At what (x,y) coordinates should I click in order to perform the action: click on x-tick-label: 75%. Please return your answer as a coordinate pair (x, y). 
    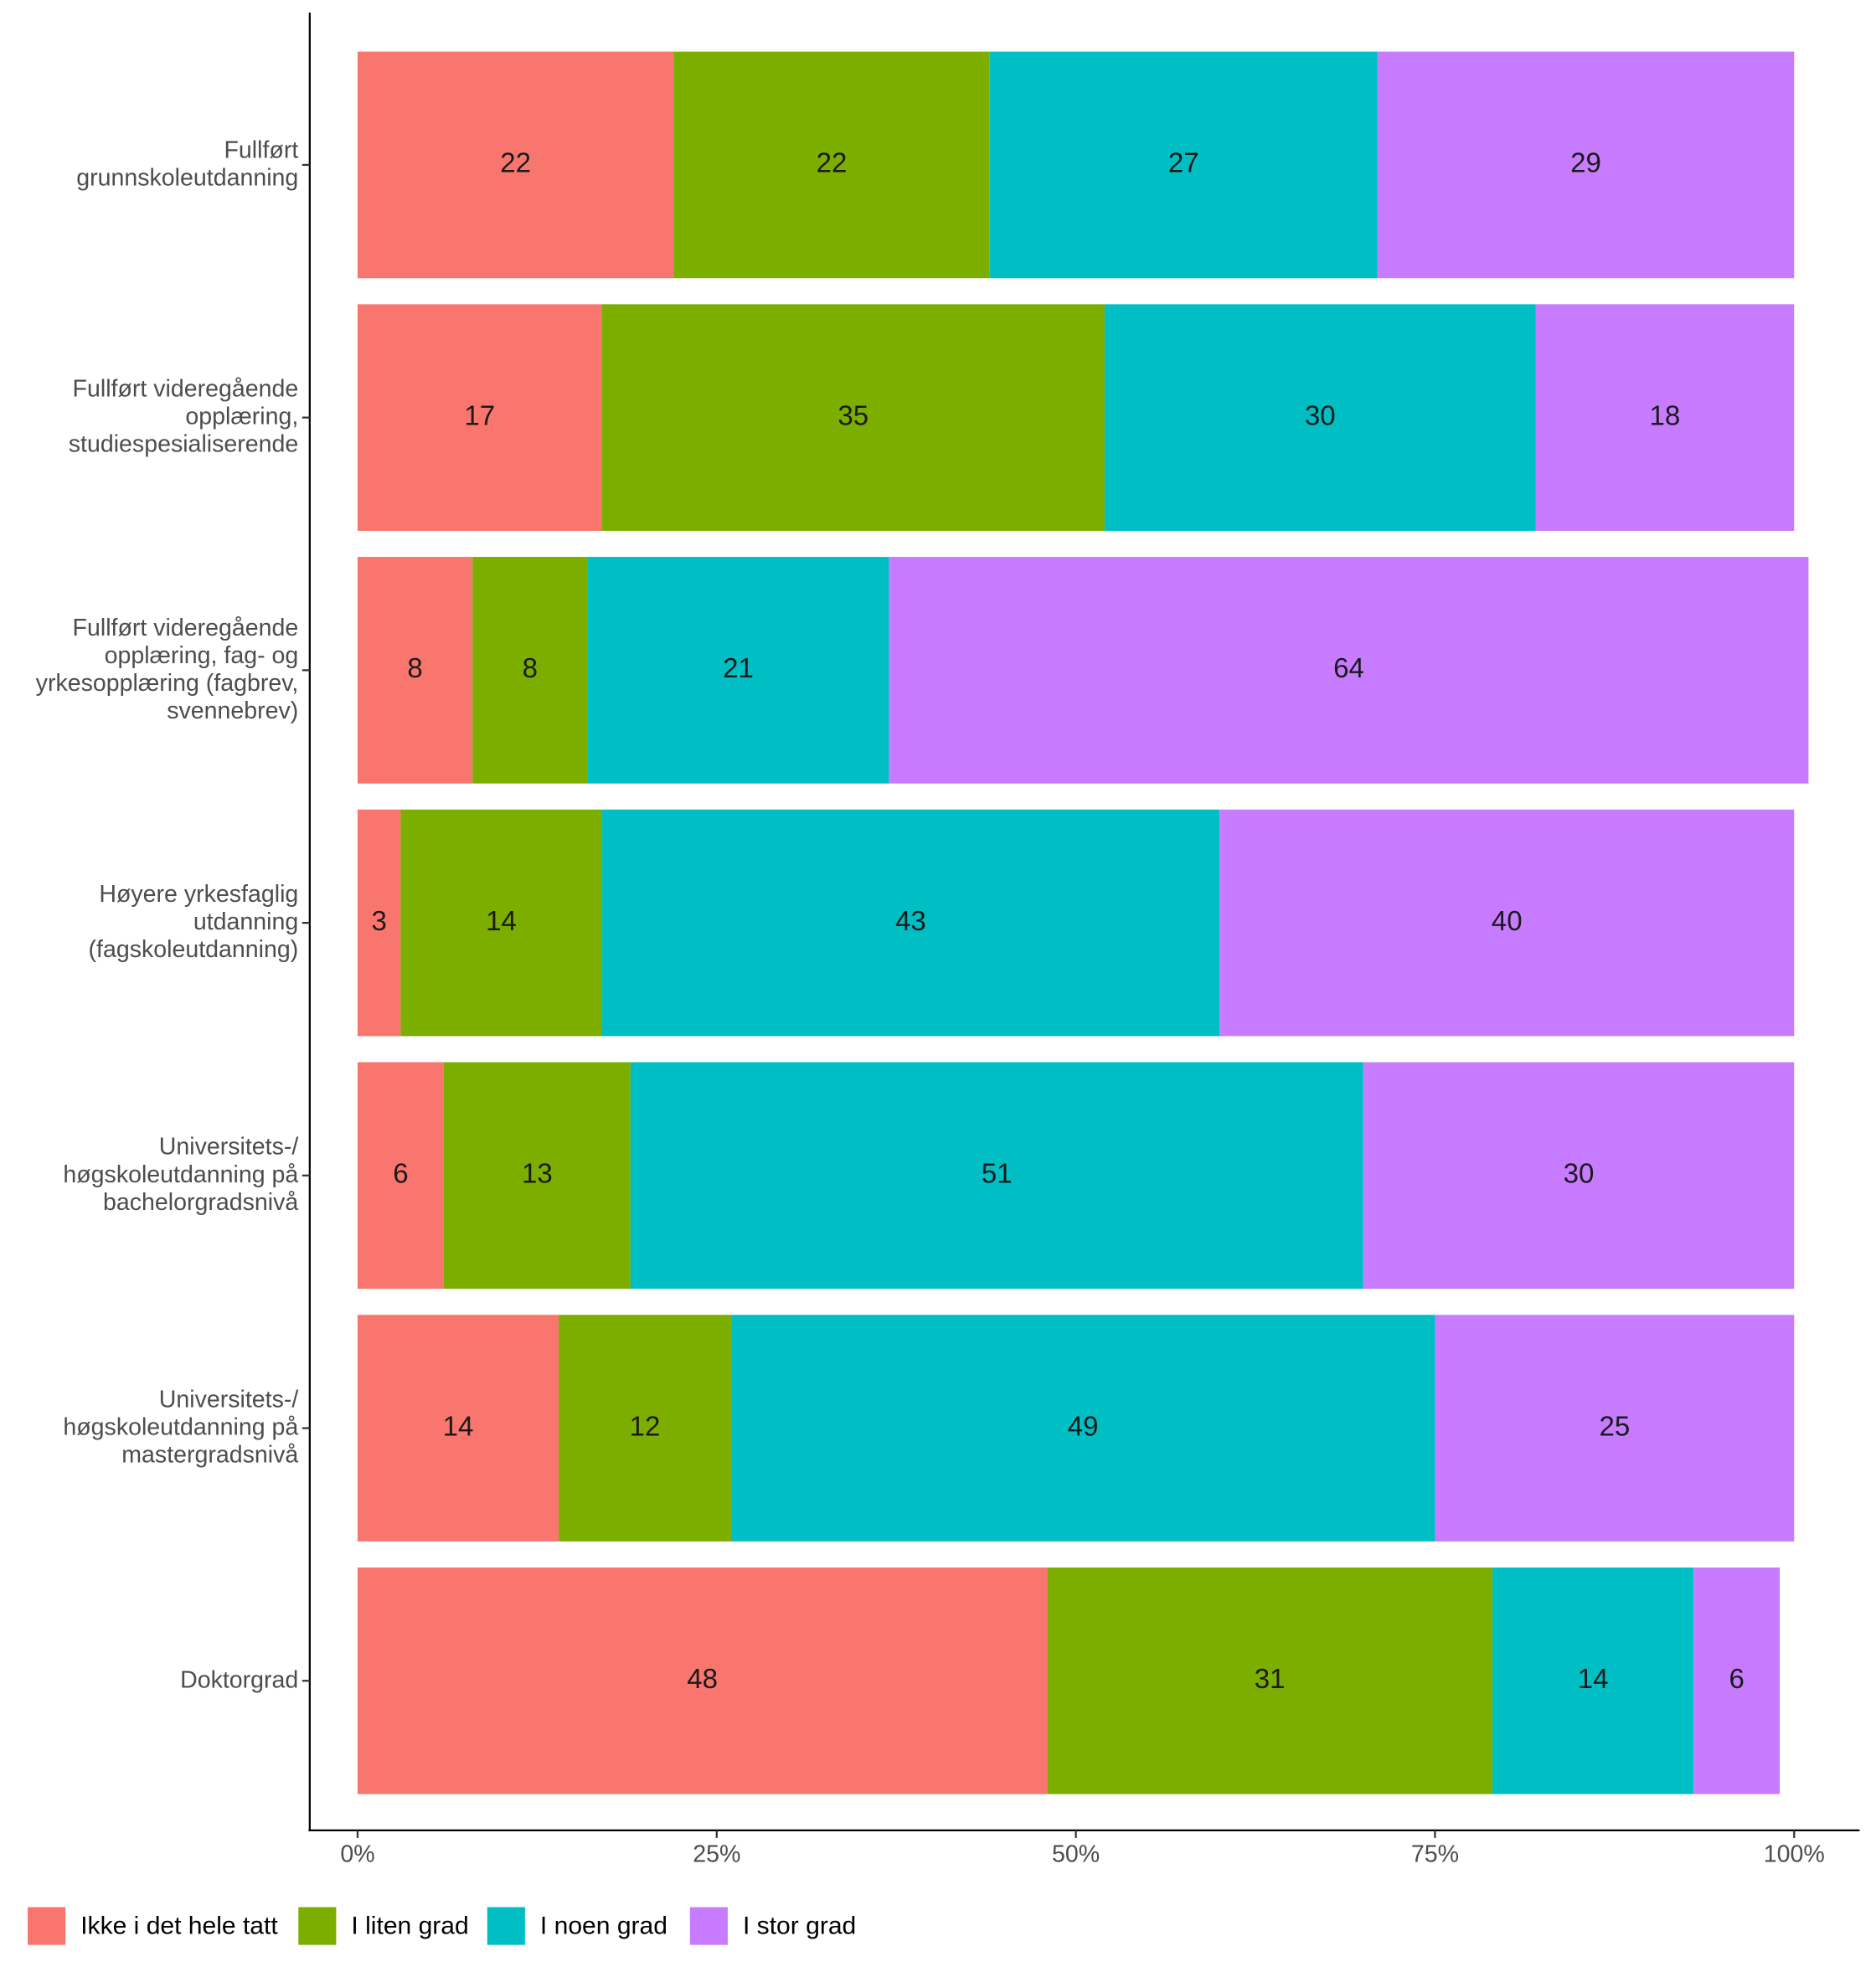
    Looking at the image, I should click on (1435, 1854).